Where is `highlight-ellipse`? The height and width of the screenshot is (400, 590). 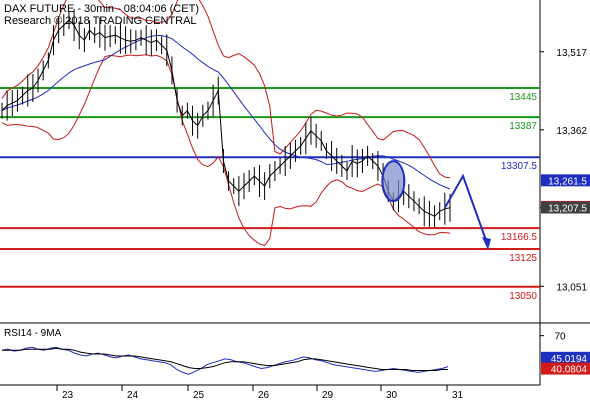 highlight-ellipse is located at coordinates (393, 181).